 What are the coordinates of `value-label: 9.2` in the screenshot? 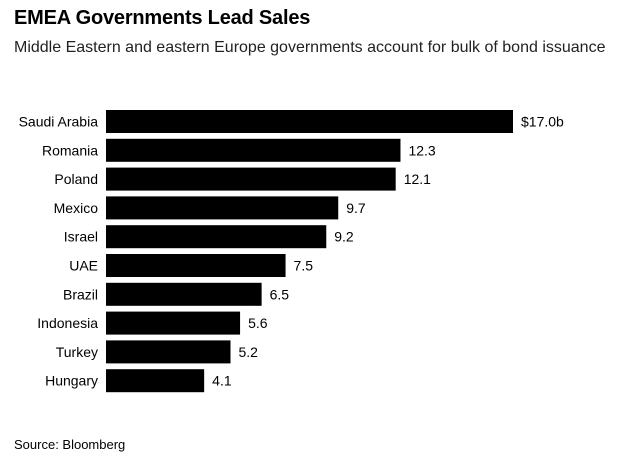 It's located at (344, 237).